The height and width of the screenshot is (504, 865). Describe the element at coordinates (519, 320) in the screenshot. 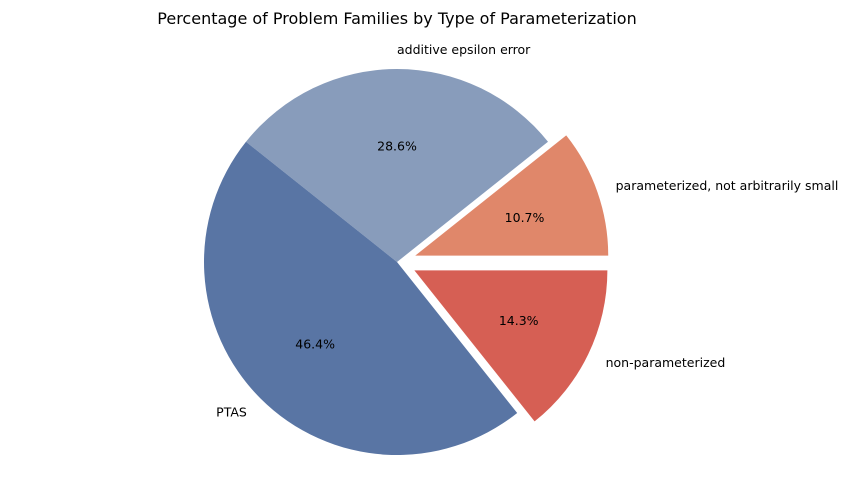

I see `pie-slice-percent-non-parameterized: 14.3%` at that location.